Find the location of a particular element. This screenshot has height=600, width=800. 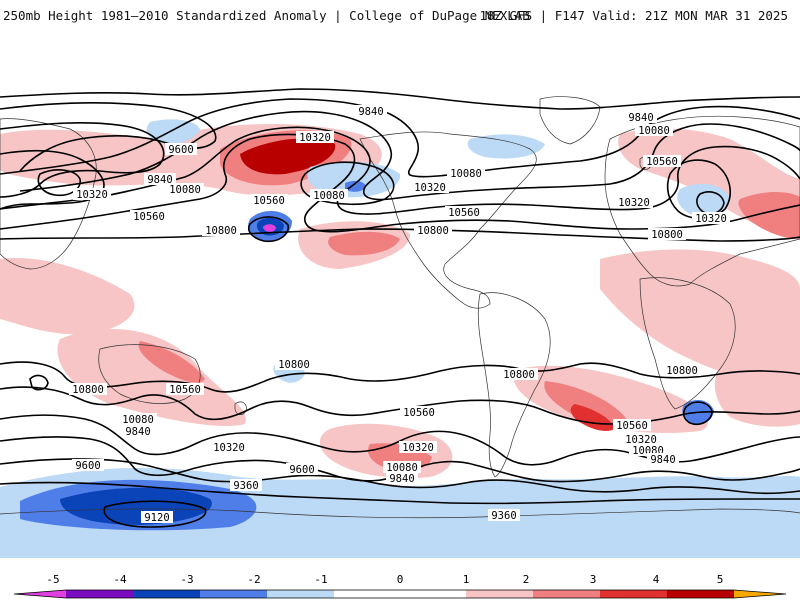

coast-eurasia is located at coordinates (702, 201).